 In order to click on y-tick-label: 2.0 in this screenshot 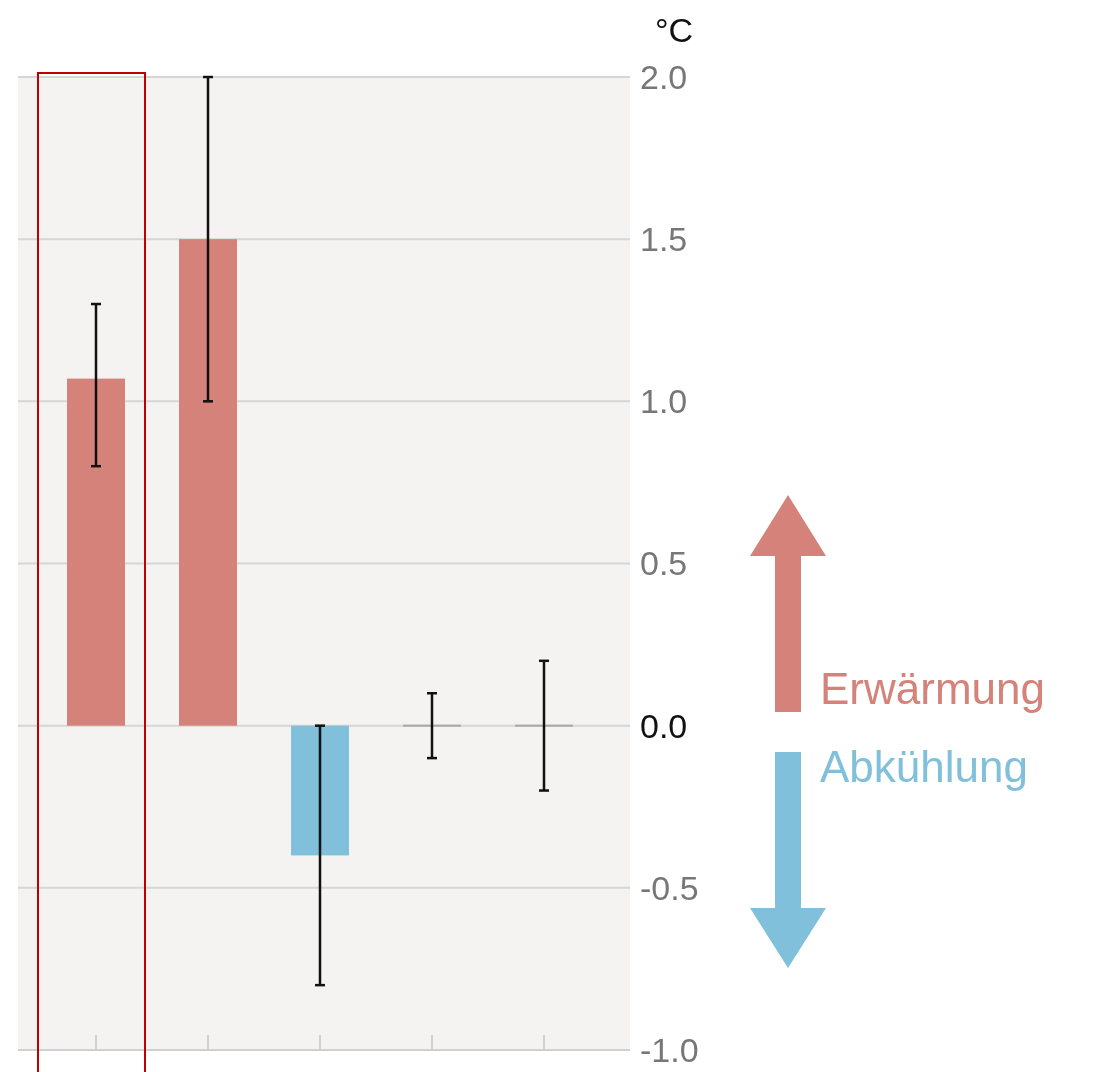, I will do `click(664, 76)`.